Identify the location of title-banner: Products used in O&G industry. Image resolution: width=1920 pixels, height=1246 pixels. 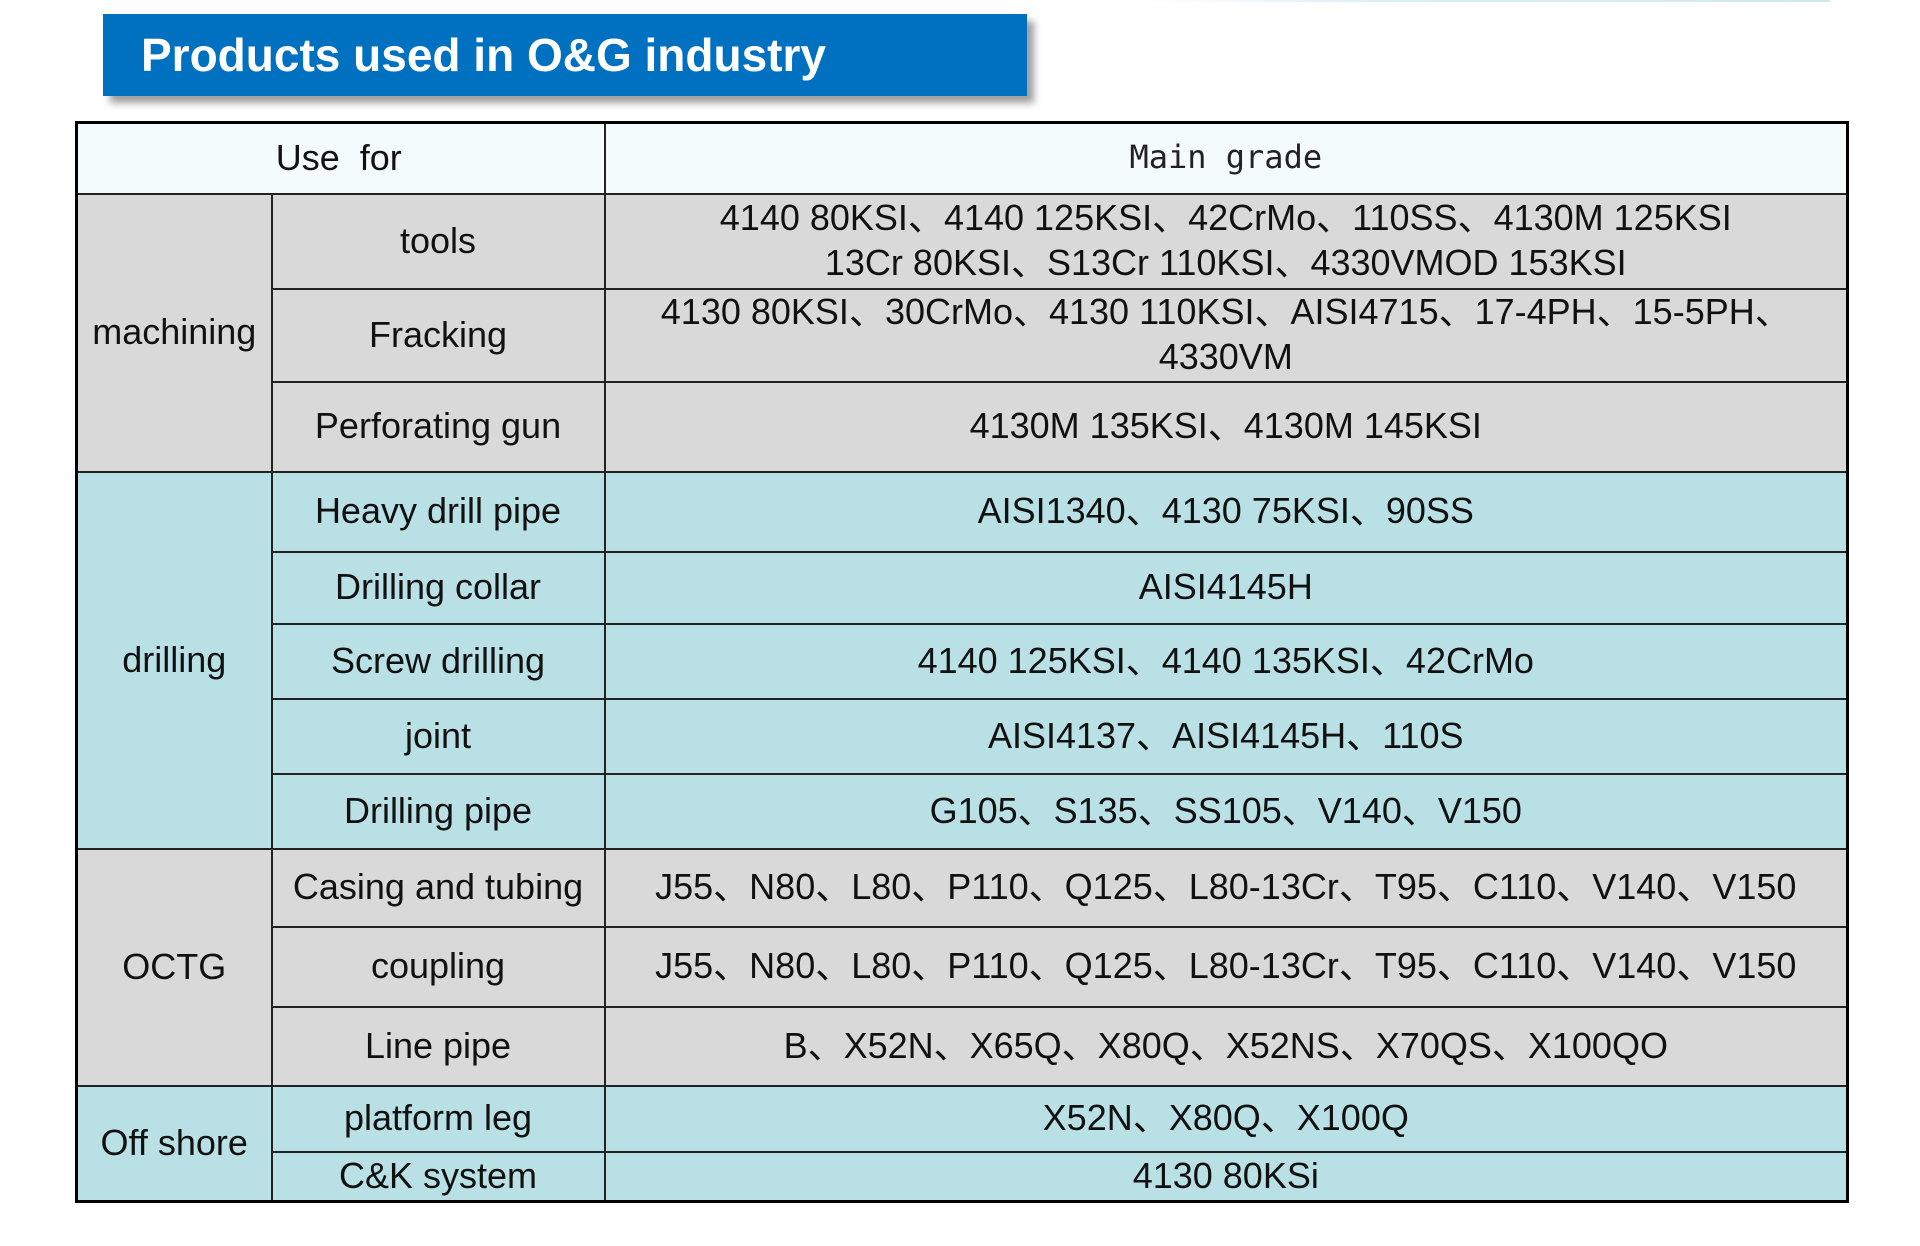
(565, 55).